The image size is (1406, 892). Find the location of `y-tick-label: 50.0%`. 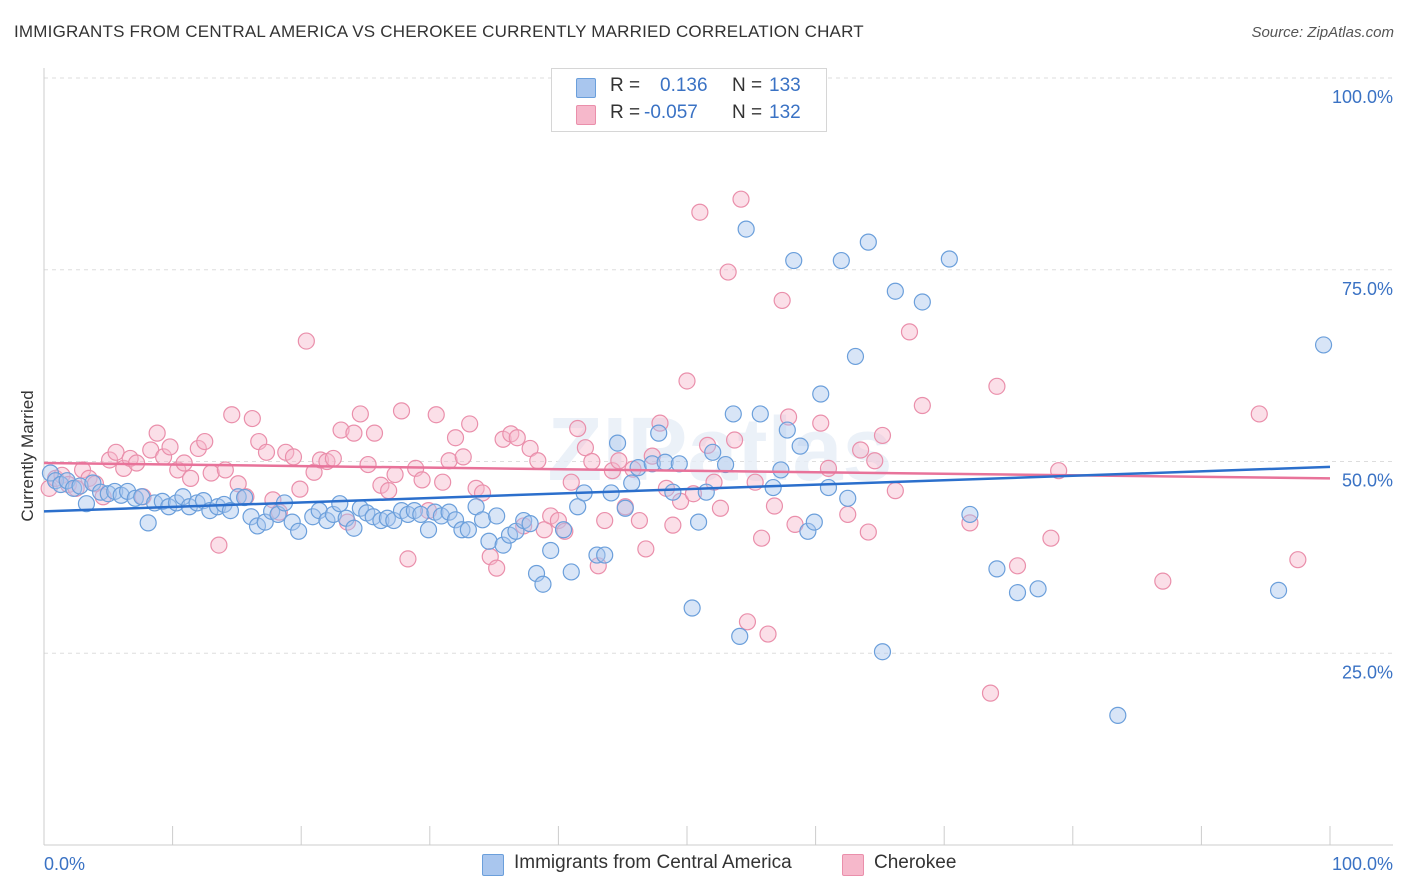

y-tick-label: 50.0% is located at coordinates (1367, 481).